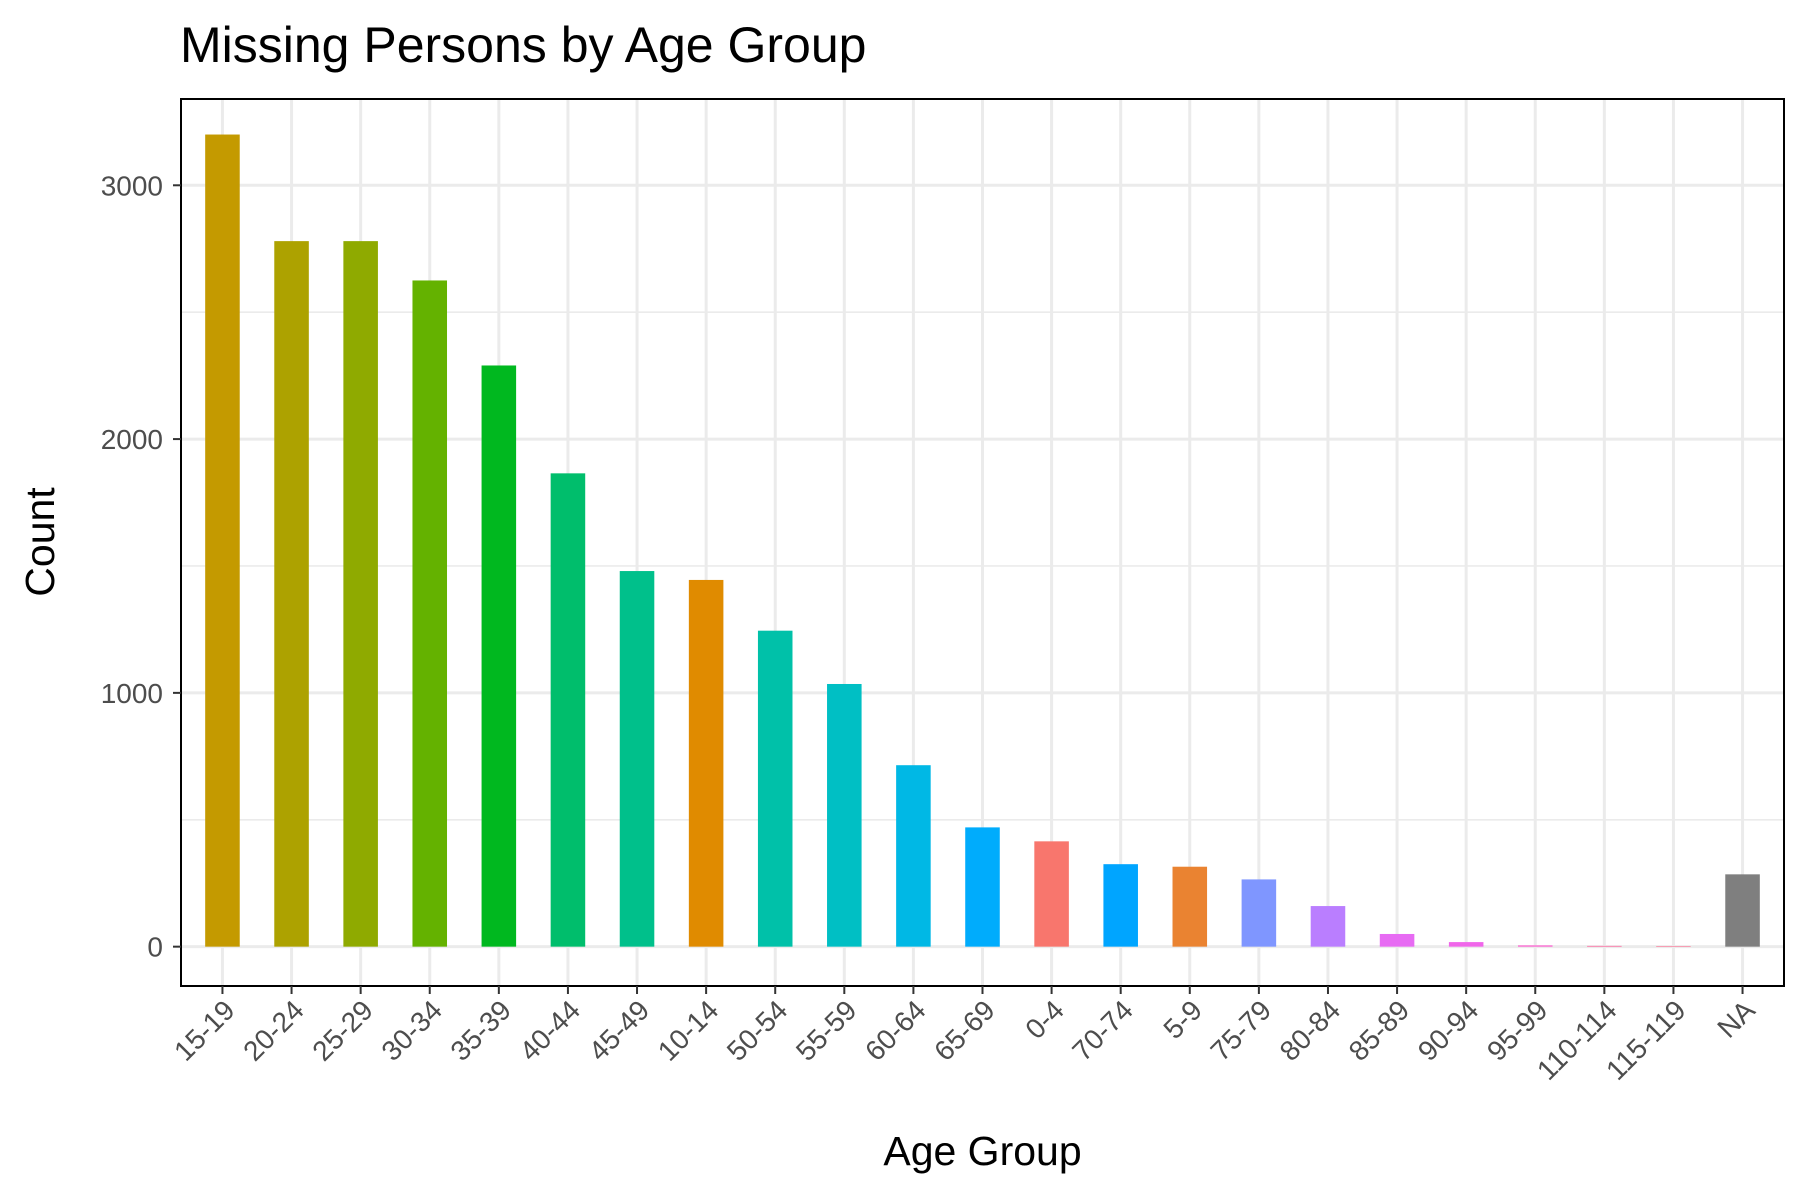 The width and height of the screenshot is (1800, 1200). Describe the element at coordinates (1182, 1019) in the screenshot. I see `x-tick-label: 5-9` at that location.